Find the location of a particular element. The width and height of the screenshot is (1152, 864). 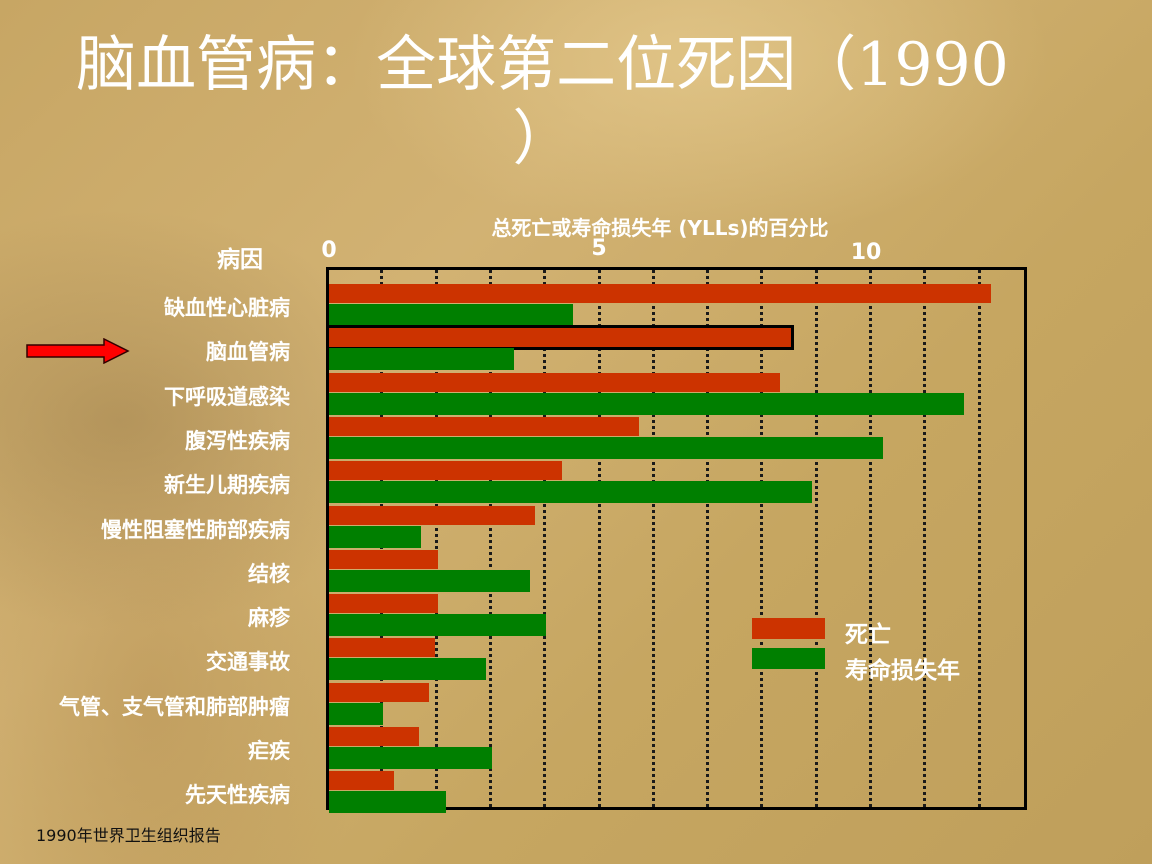

category-label: 结核 is located at coordinates (269, 573).